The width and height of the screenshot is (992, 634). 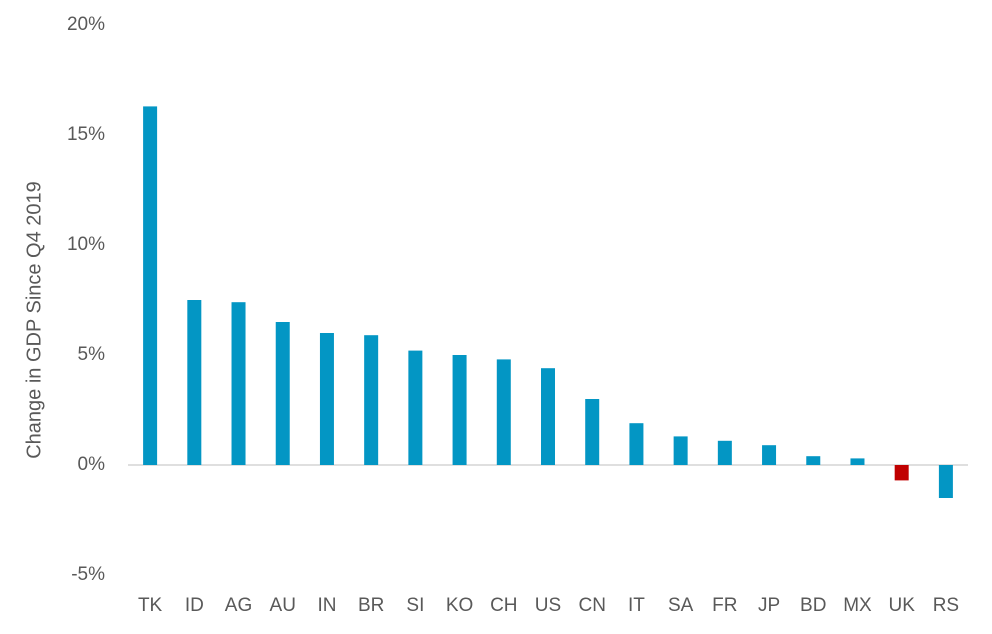 What do you see at coordinates (92, 464) in the screenshot?
I see `y-tick-label: 0%` at bounding box center [92, 464].